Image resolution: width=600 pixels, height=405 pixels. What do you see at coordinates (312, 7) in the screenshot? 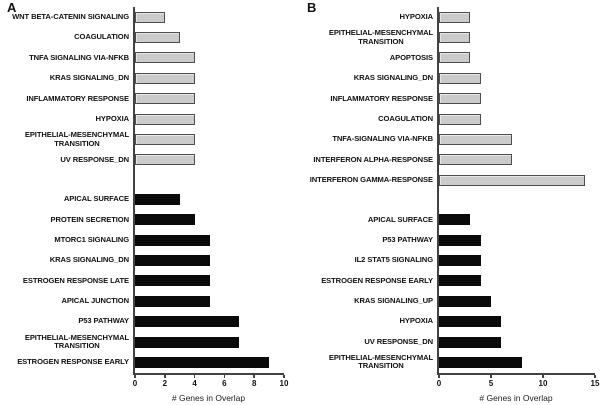
I see `panel-b-label: B` at bounding box center [312, 7].